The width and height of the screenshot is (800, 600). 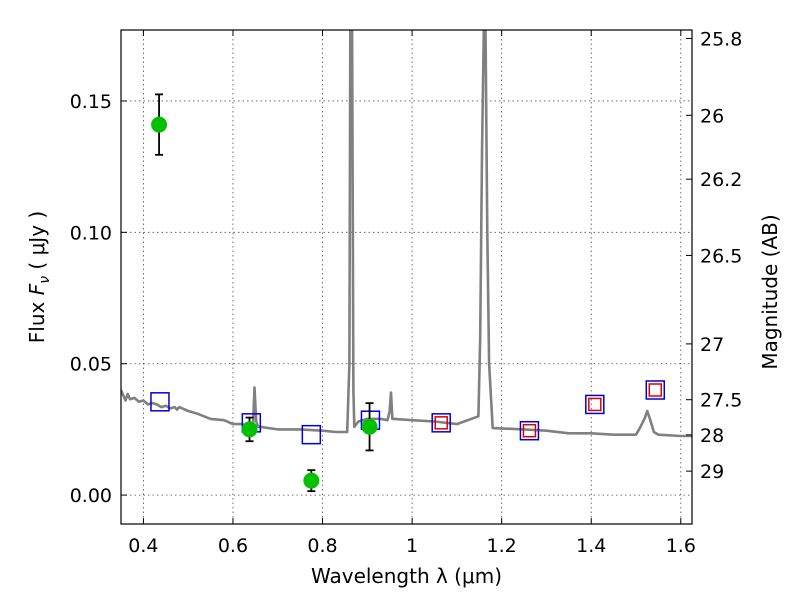 I want to click on y-tick-label: 0.05, so click(x=91, y=365).